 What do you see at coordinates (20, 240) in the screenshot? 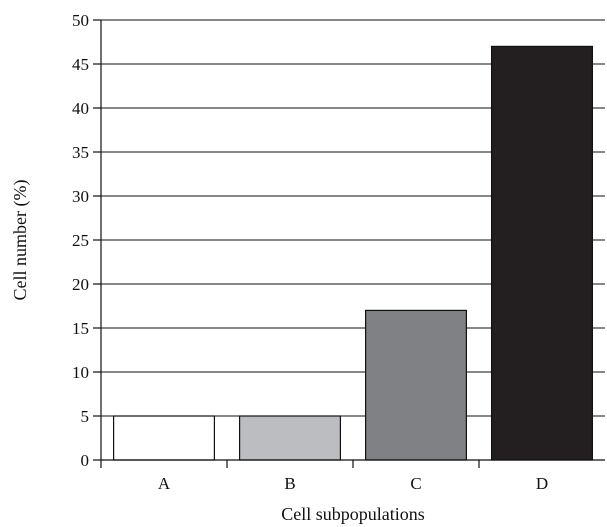
I see `y-axis-label: Cell number (%)` at bounding box center [20, 240].